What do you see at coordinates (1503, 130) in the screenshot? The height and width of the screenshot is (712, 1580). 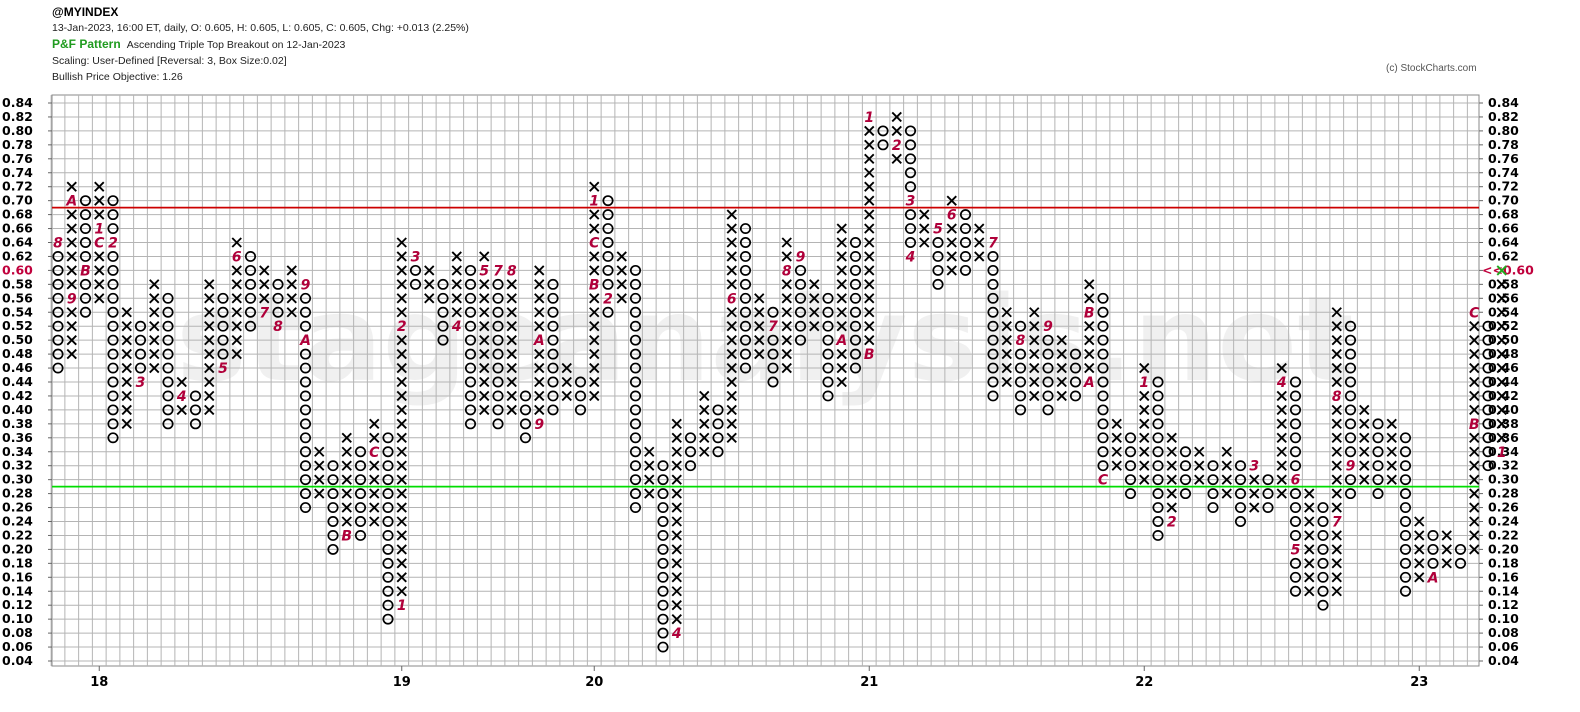 I see `y-tick-label-right: 0.80` at bounding box center [1503, 130].